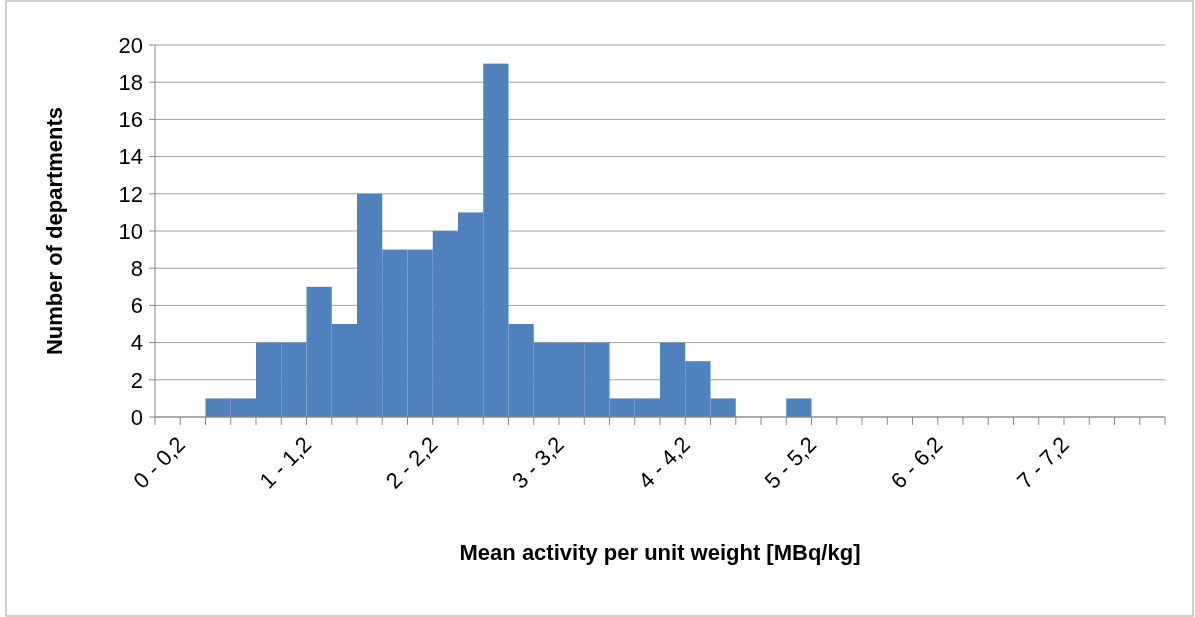 The width and height of the screenshot is (1195, 617). Describe the element at coordinates (538, 462) in the screenshot. I see `x-tick-label: 3 - 3,2` at that location.